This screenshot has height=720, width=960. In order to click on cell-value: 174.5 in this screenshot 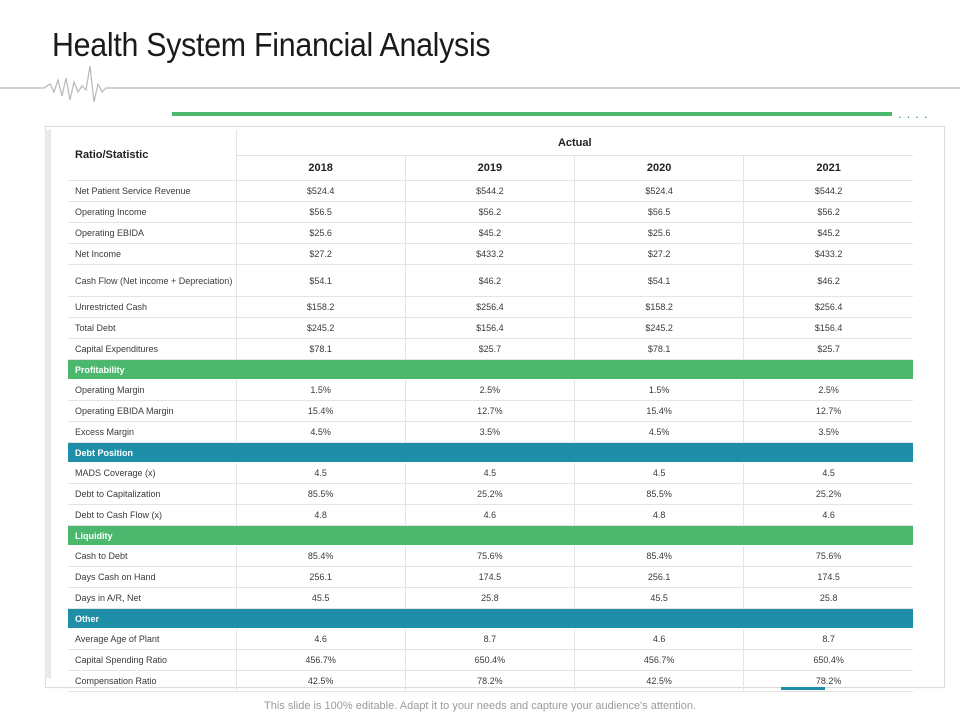, I will do `click(489, 577)`.